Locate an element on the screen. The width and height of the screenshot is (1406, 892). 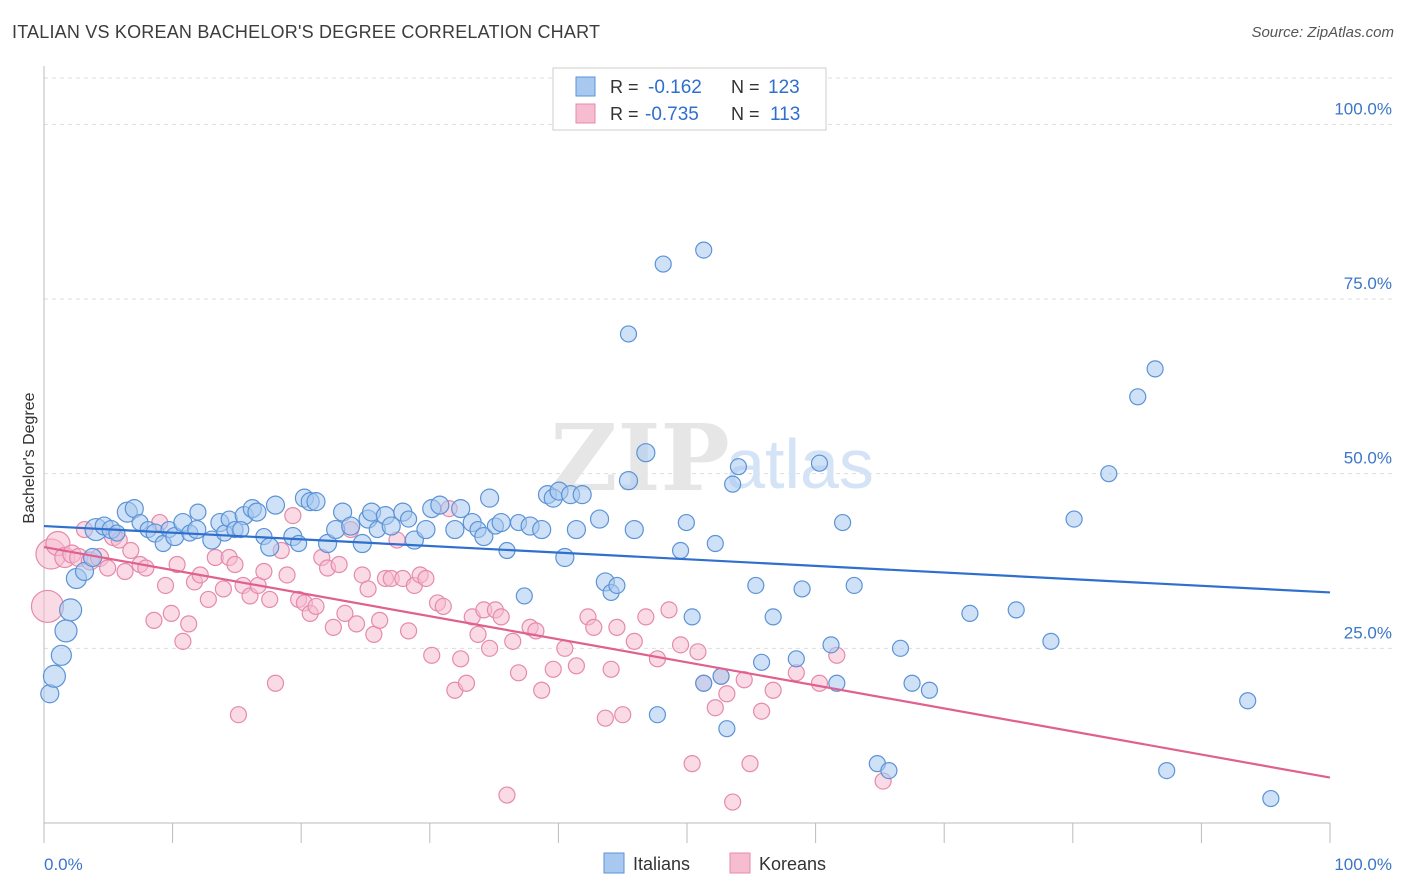
legend-r-label-italians: R = is located at coordinates (624, 87).